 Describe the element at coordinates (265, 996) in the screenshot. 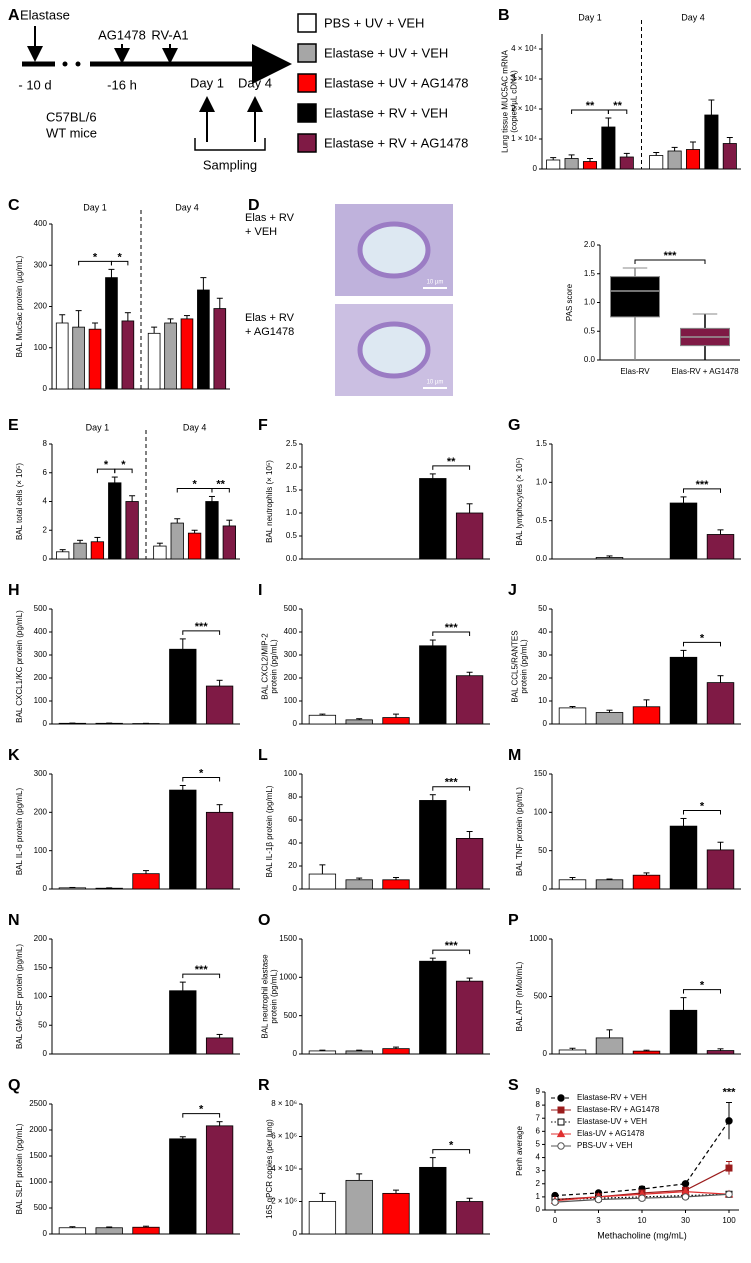

I see `y-axis-label: BAL neutrophil elastase` at that location.